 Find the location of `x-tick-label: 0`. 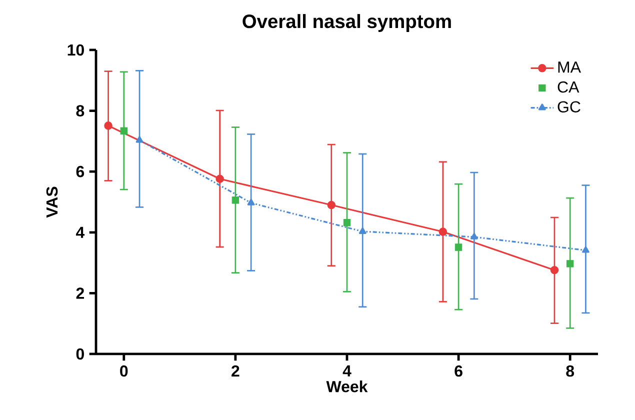

x-tick-label: 0 is located at coordinates (124, 371).